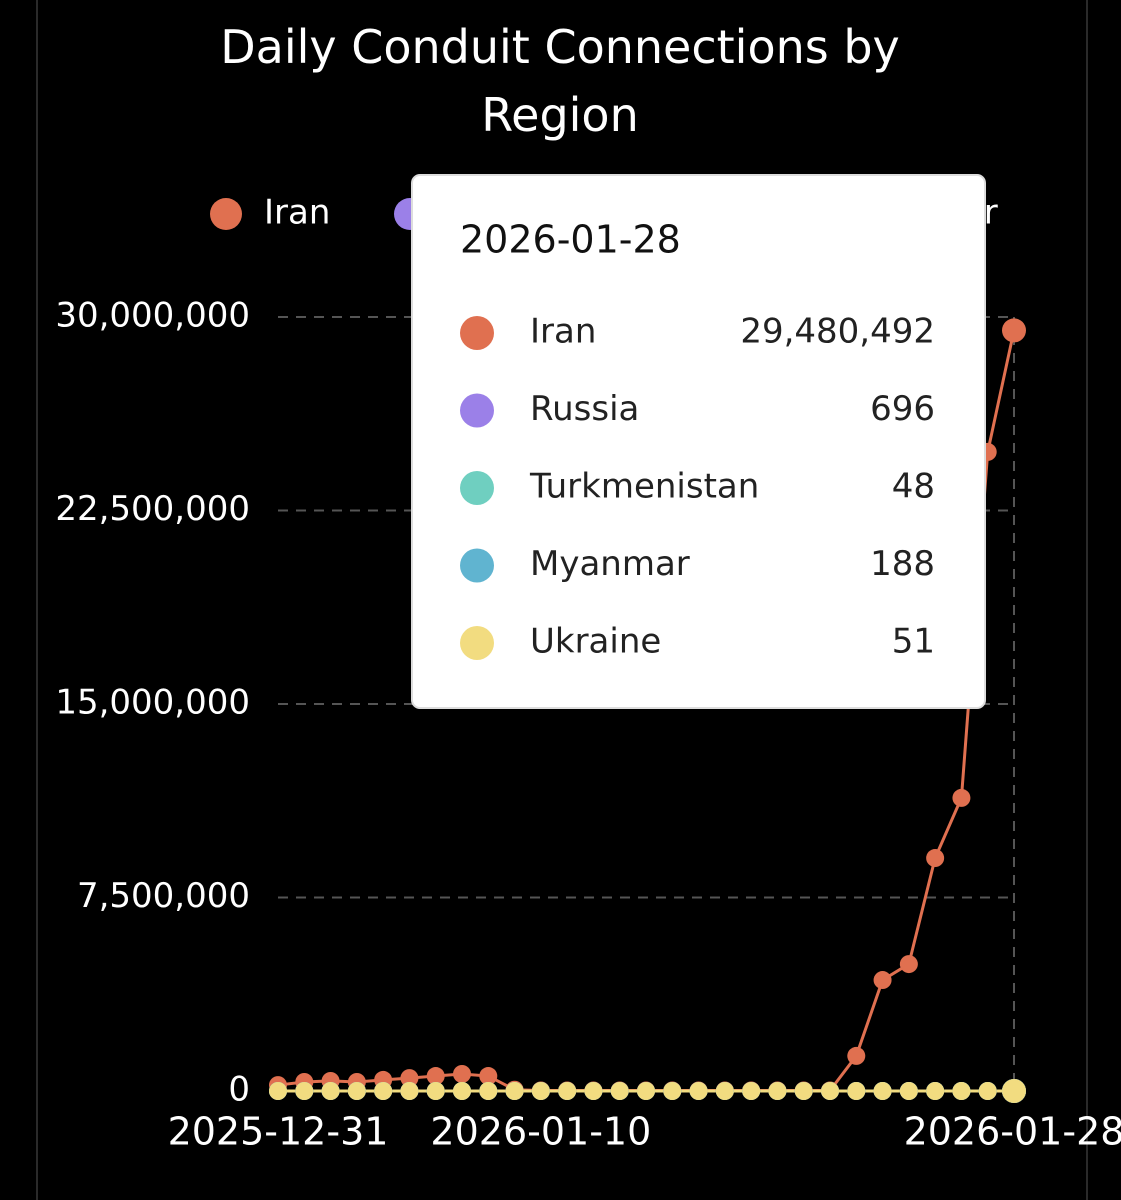 This screenshot has height=1200, width=1121. What do you see at coordinates (584, 409) in the screenshot?
I see `tooltip-label: Russia` at bounding box center [584, 409].